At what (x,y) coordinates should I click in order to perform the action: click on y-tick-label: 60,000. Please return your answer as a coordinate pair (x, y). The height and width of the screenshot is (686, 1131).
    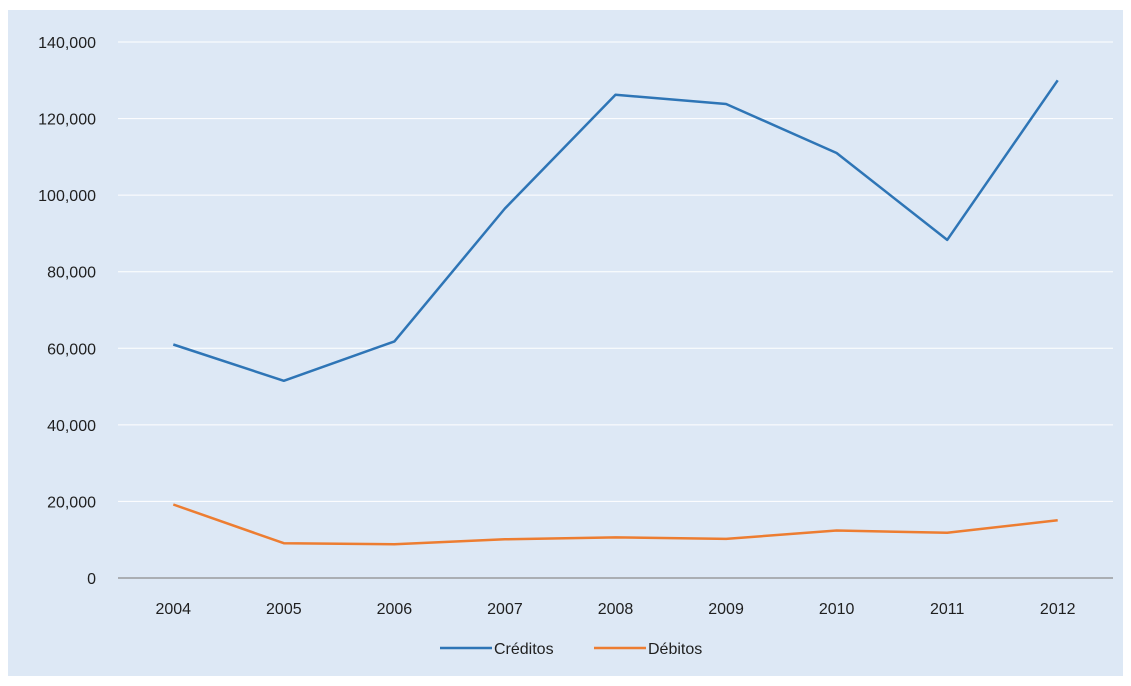
    Looking at the image, I should click on (71, 349).